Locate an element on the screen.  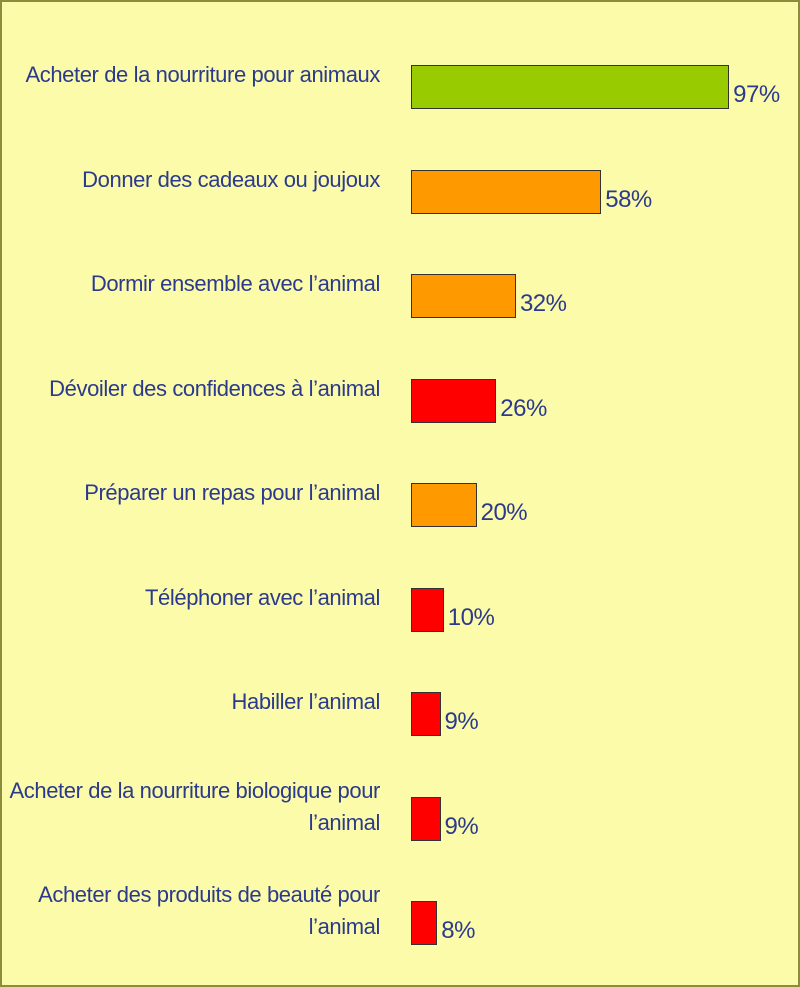
category-label: Dévoiler des confidences à l’animal is located at coordinates (214, 388).